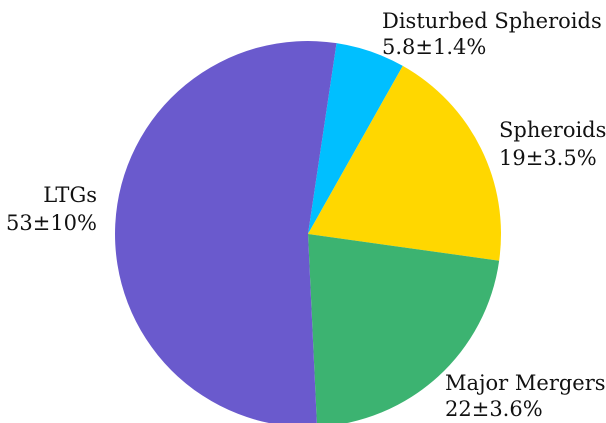  What do you see at coordinates (548, 158) in the screenshot?
I see `label-spheroids-value: 19±3.5%` at bounding box center [548, 158].